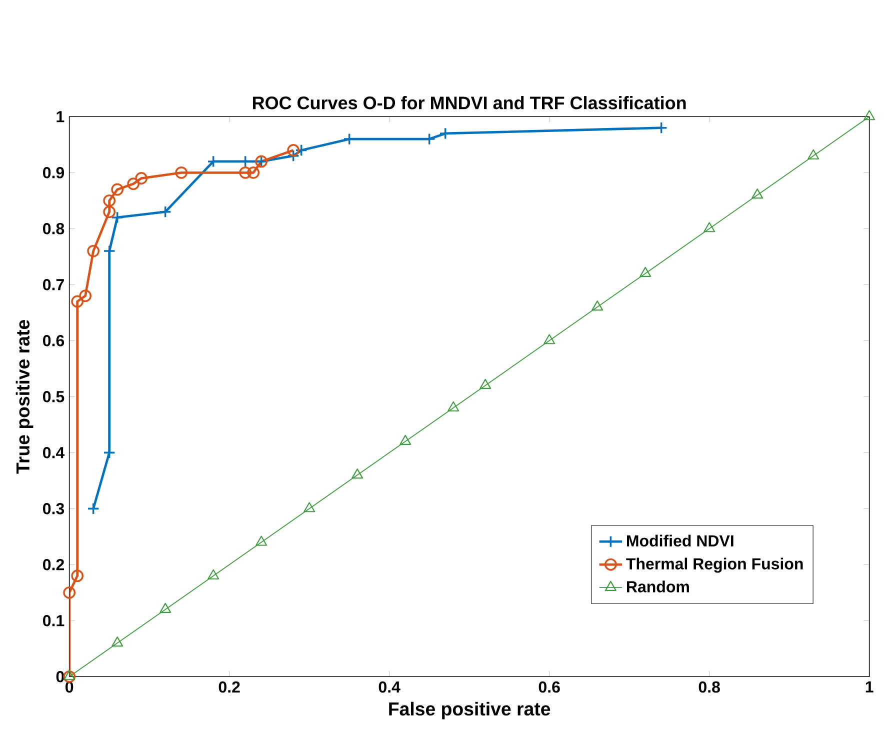  I want to click on y-tick-label: 0.6, so click(53, 340).